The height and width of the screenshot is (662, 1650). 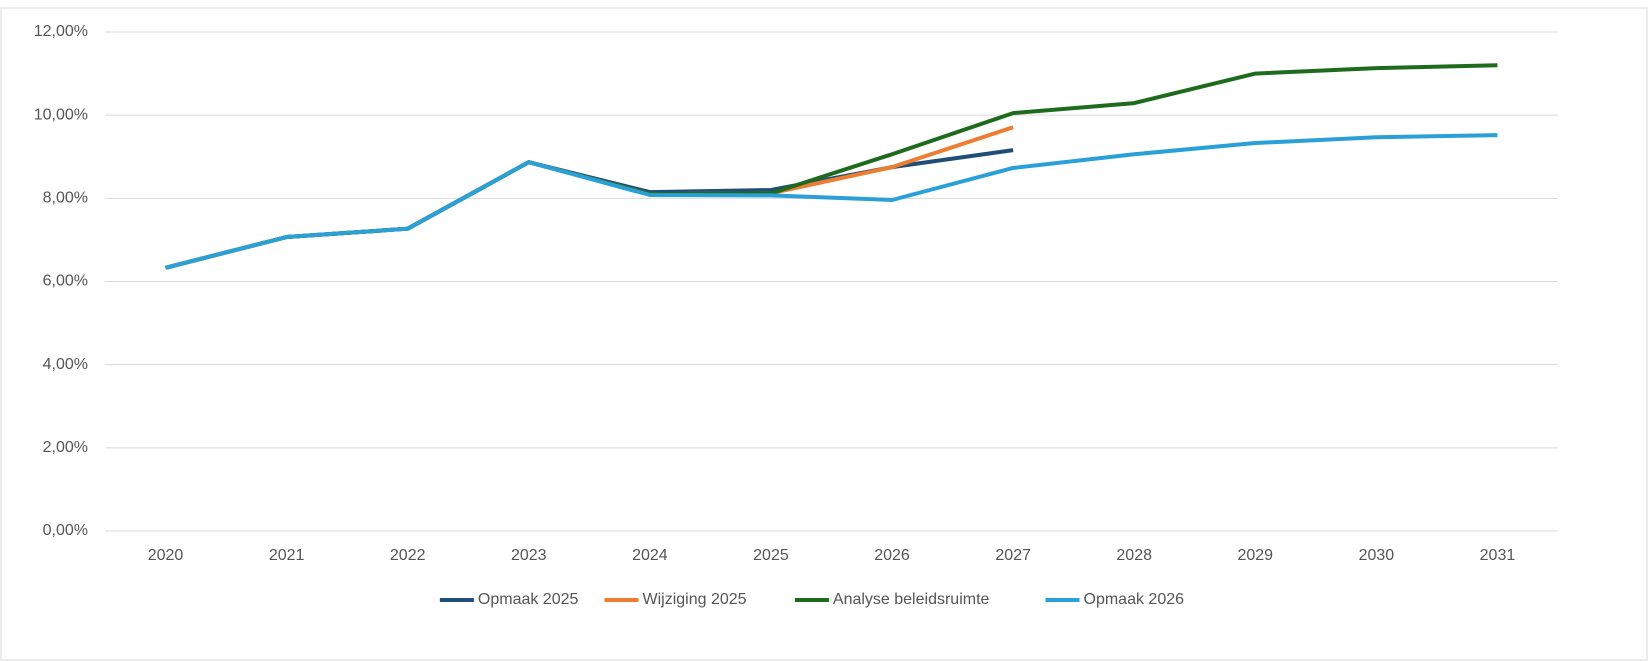 What do you see at coordinates (528, 599) in the screenshot?
I see `legend-label: Opmaak 2025` at bounding box center [528, 599].